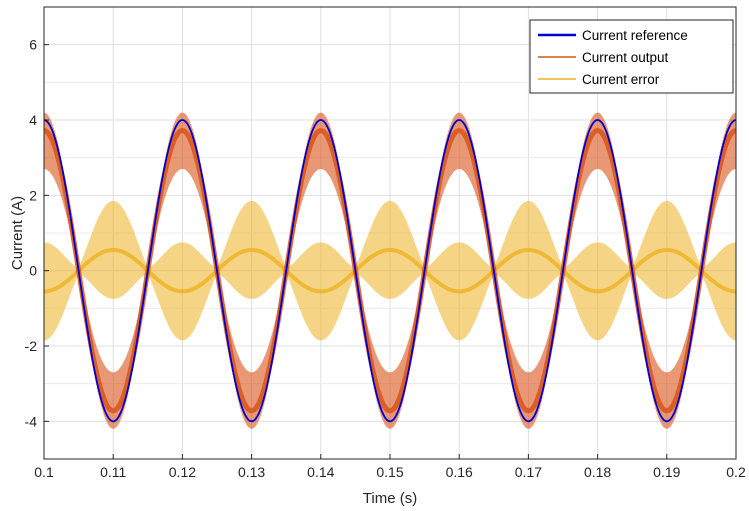  I want to click on series-current-error-mean, so click(390, 270).